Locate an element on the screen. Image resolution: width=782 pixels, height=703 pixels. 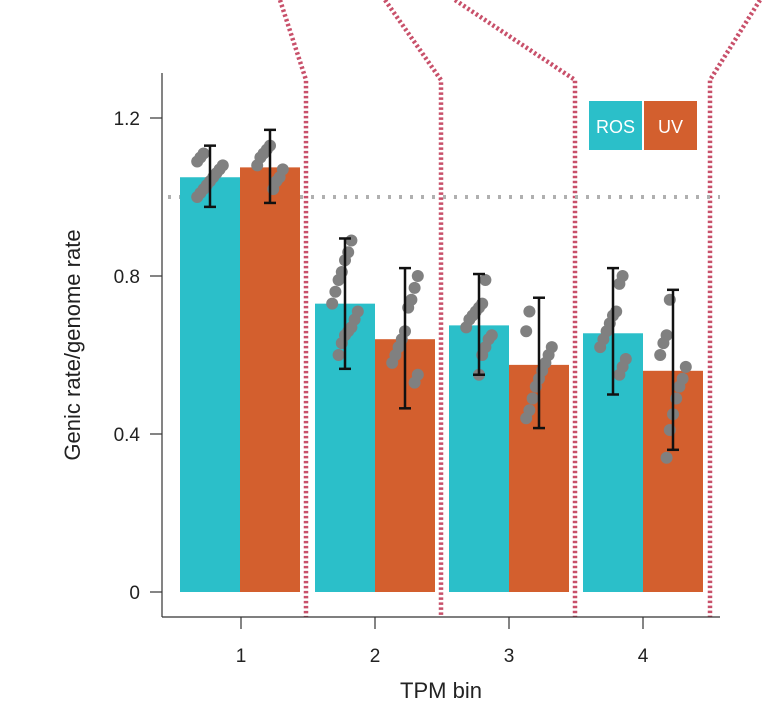
legend: ROS UV is located at coordinates (643, 125).